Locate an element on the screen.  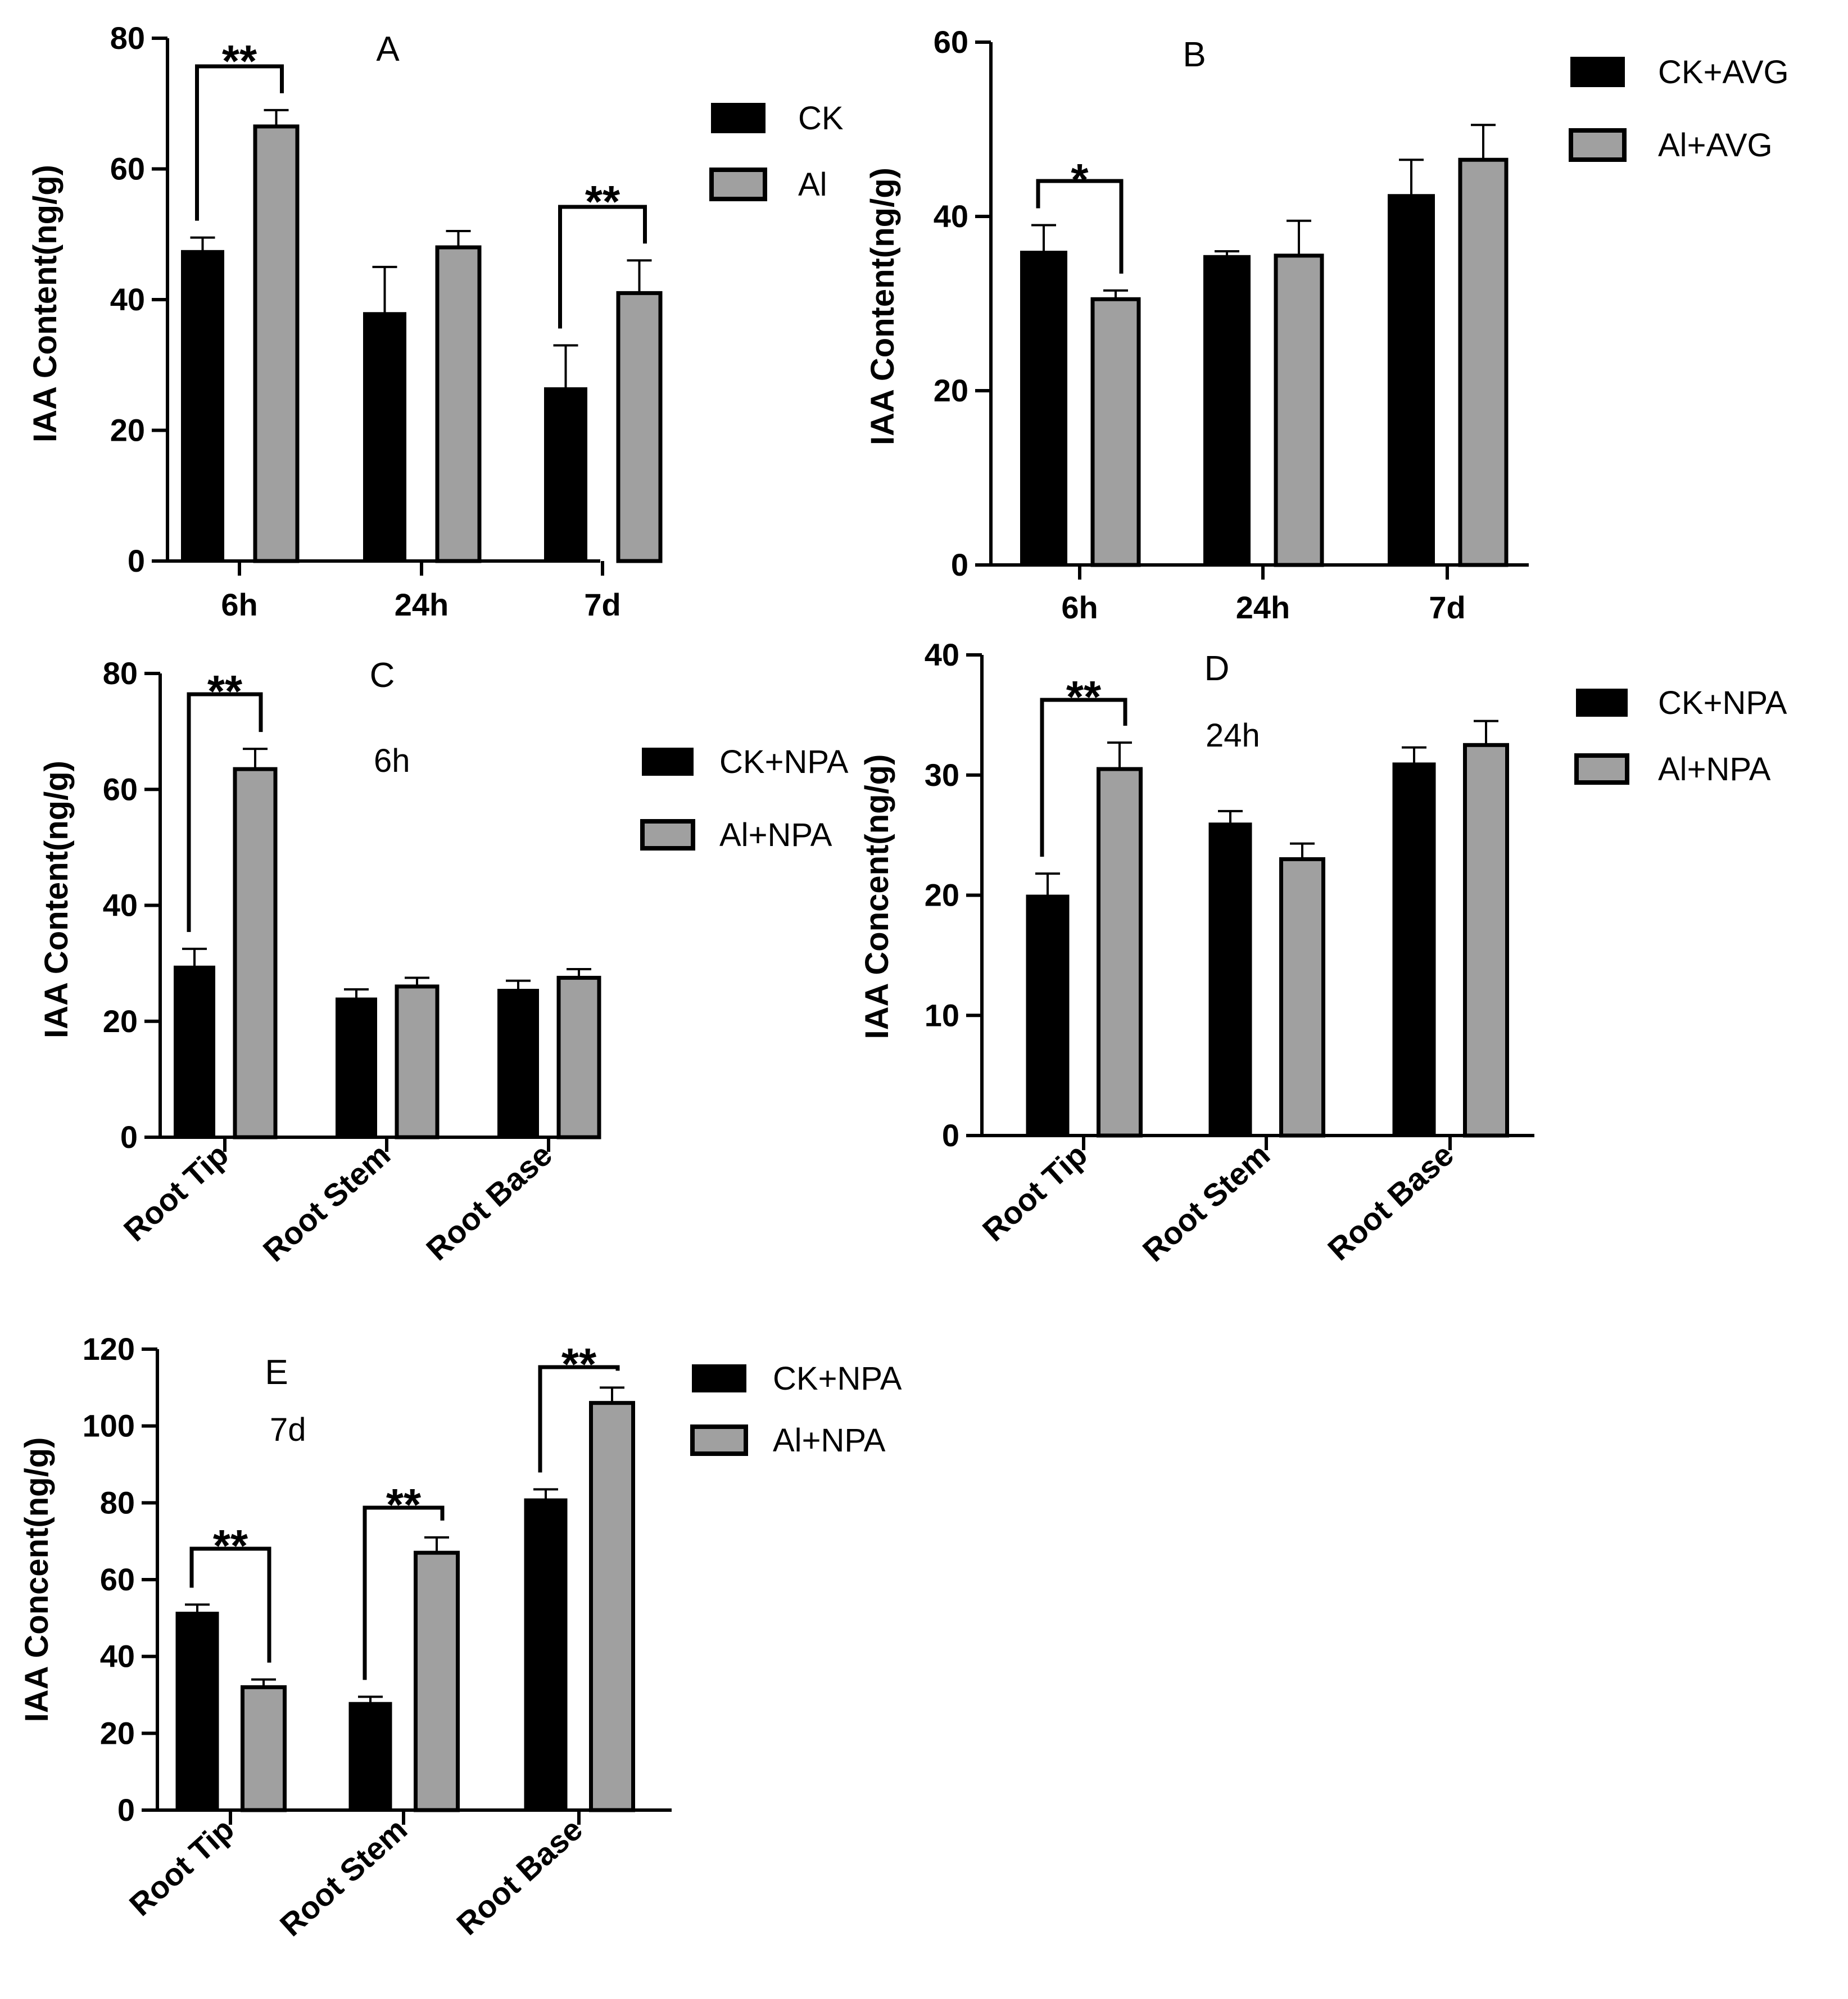
legend-label: Al is located at coordinates (812, 184).